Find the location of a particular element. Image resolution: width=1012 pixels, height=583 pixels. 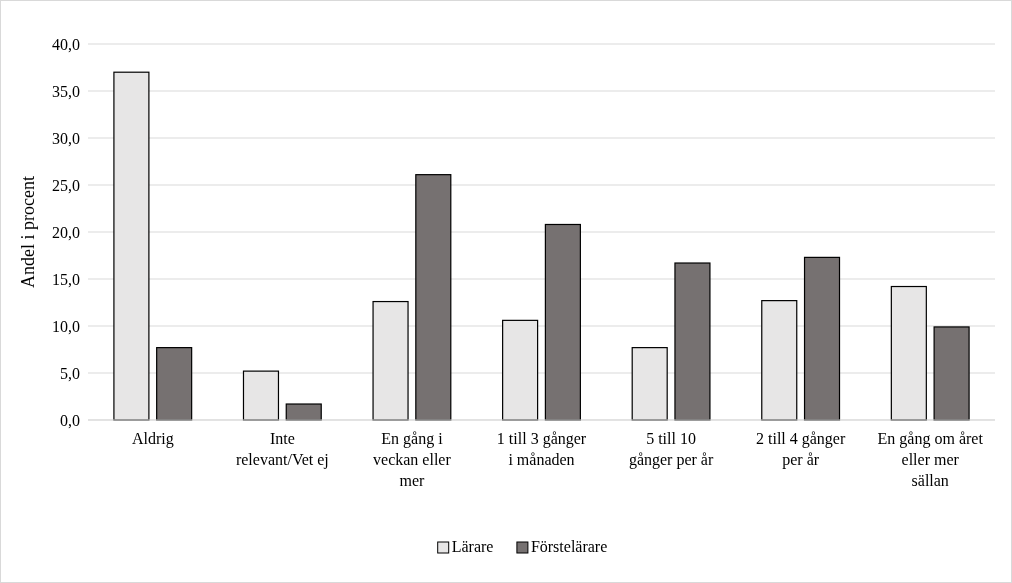

y-axis-title: Andel i procent is located at coordinates (28, 232).